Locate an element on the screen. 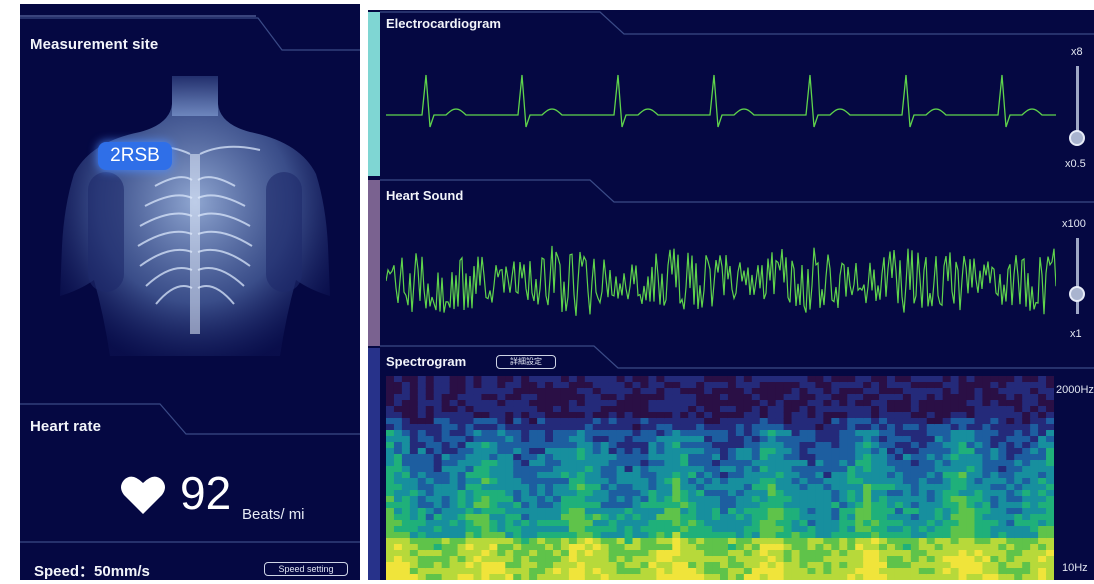 Image resolution: width=1094 pixels, height=584 pixels. spectrogram-settings-button: 詳細設定 is located at coordinates (526, 362).